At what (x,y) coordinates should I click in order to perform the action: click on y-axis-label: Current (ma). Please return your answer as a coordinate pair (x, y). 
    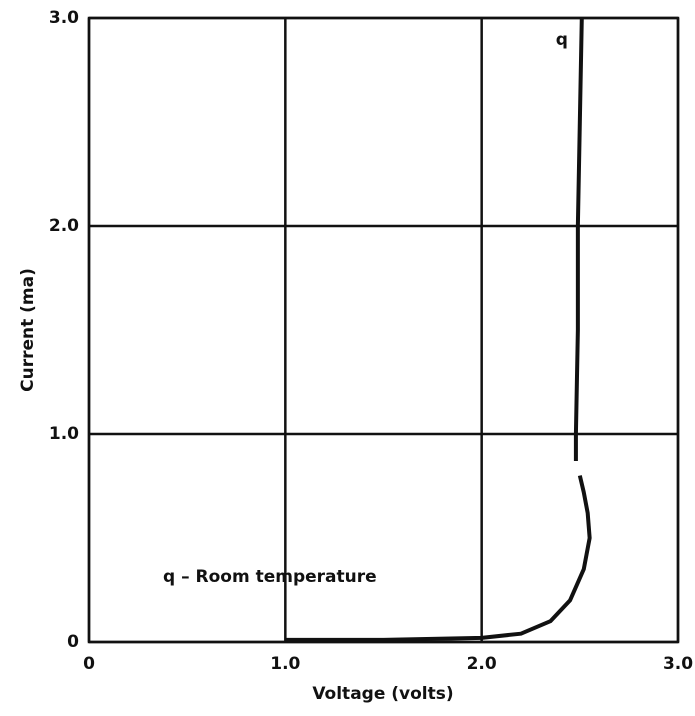
    Looking at the image, I should click on (28, 330).